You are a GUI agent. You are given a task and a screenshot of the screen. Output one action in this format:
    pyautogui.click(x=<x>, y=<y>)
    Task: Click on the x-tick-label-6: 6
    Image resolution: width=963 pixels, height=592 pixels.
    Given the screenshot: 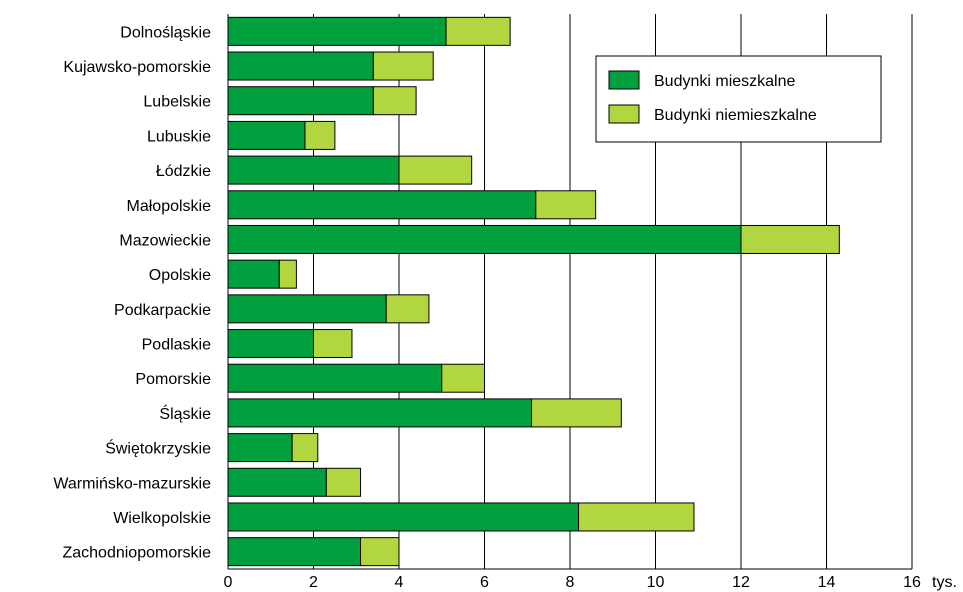 What is the action you would take?
    pyautogui.click(x=484, y=582)
    